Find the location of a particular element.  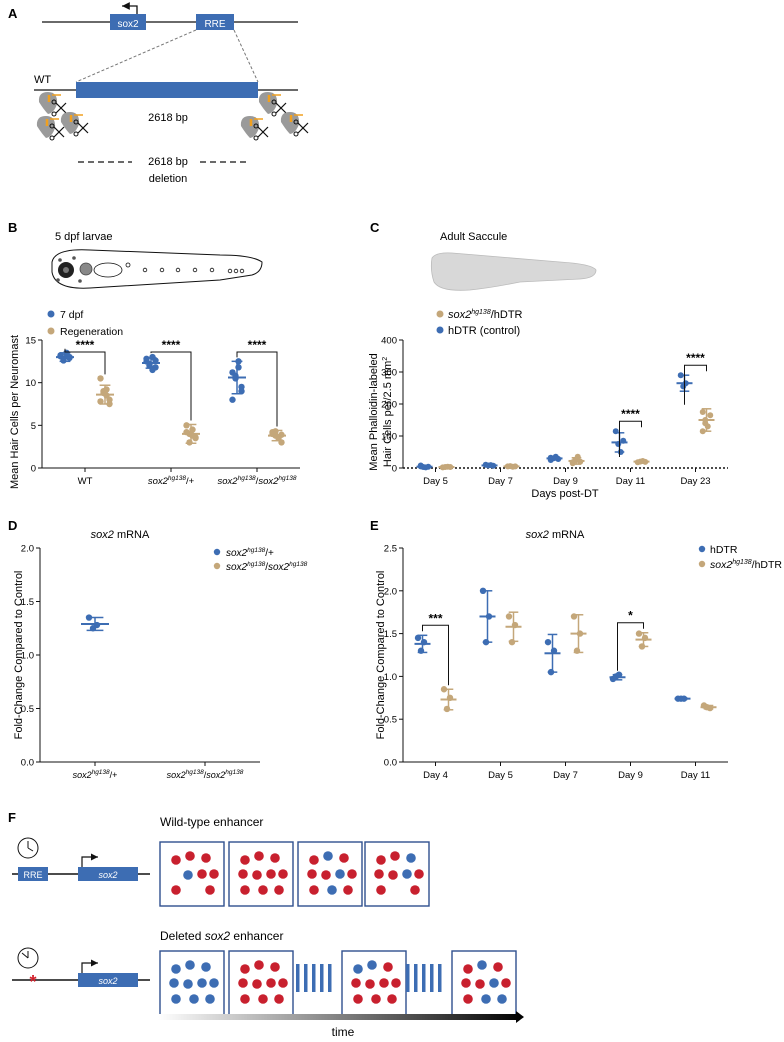

y-tick-label: 15 is located at coordinates (30, 341).